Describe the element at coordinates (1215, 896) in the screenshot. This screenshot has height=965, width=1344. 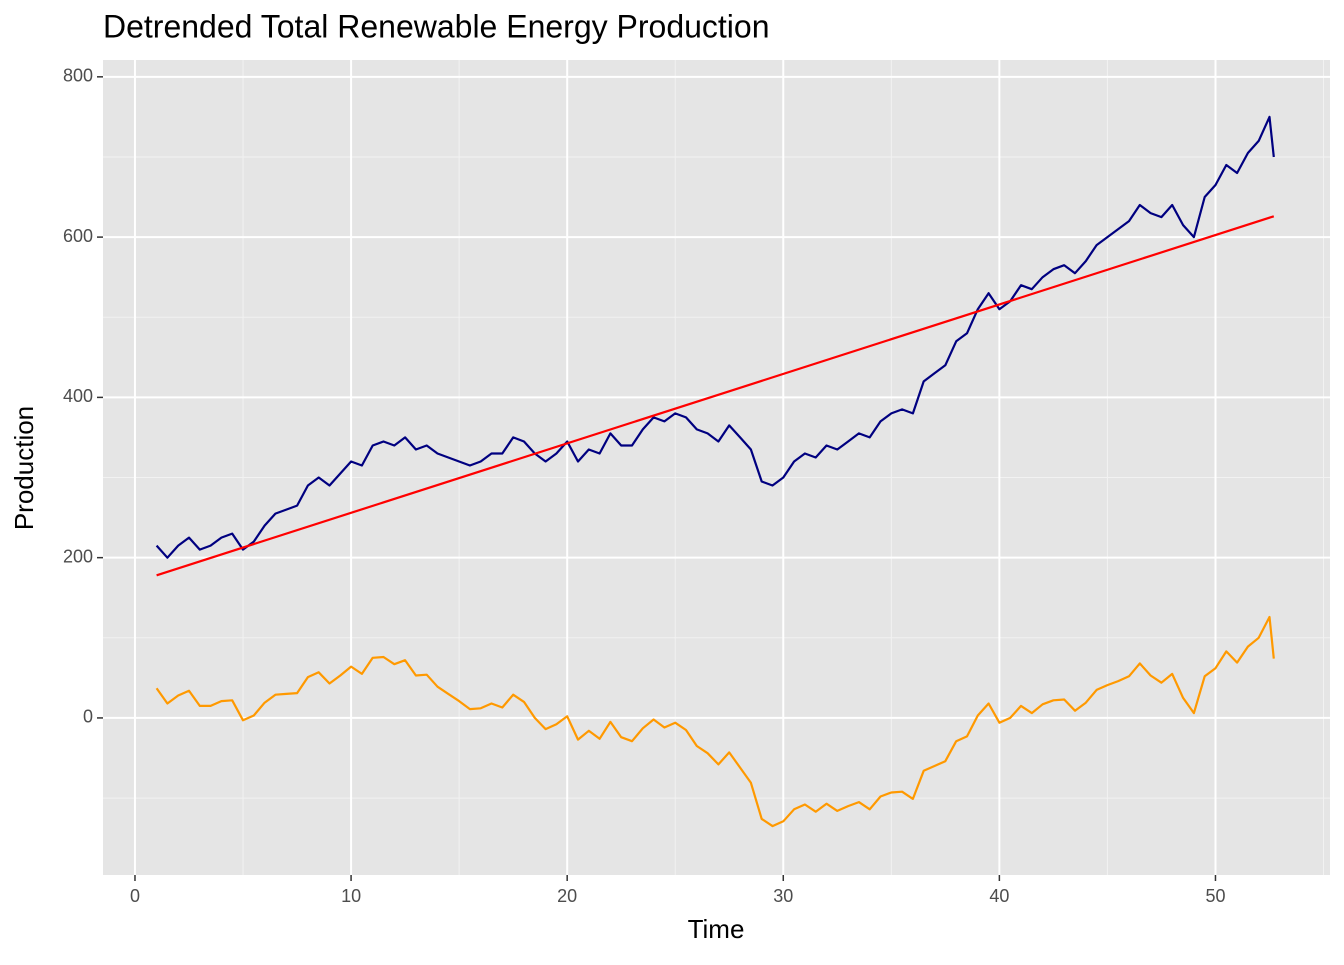
I see `x-tick-label: 50` at that location.